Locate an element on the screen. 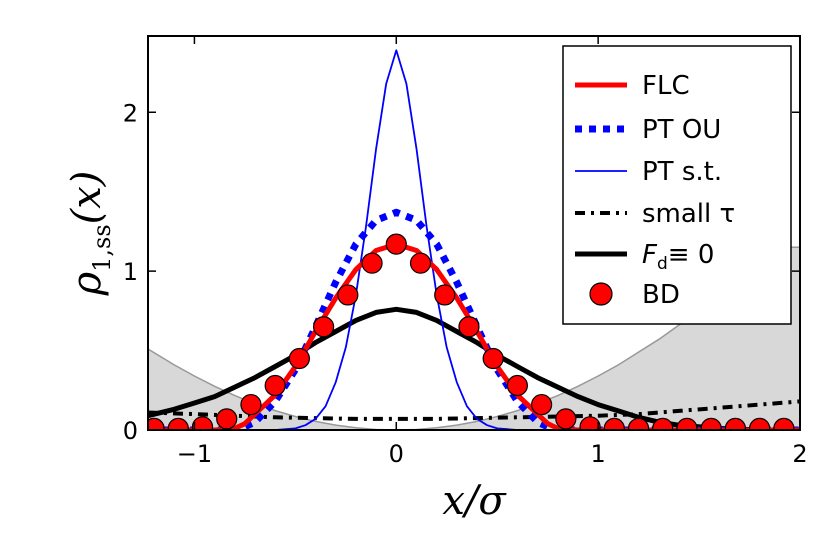  legend-label-f-d-0: Fd≡ 0 is located at coordinates (678, 257).